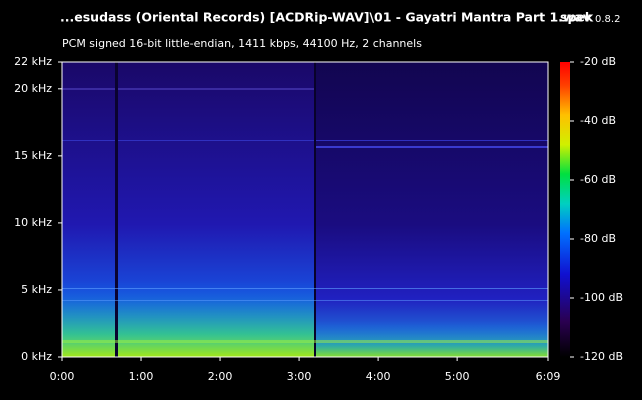 This screenshot has height=400, width=642. I want to click on y-tick-label: 0 kHz, so click(36, 356).